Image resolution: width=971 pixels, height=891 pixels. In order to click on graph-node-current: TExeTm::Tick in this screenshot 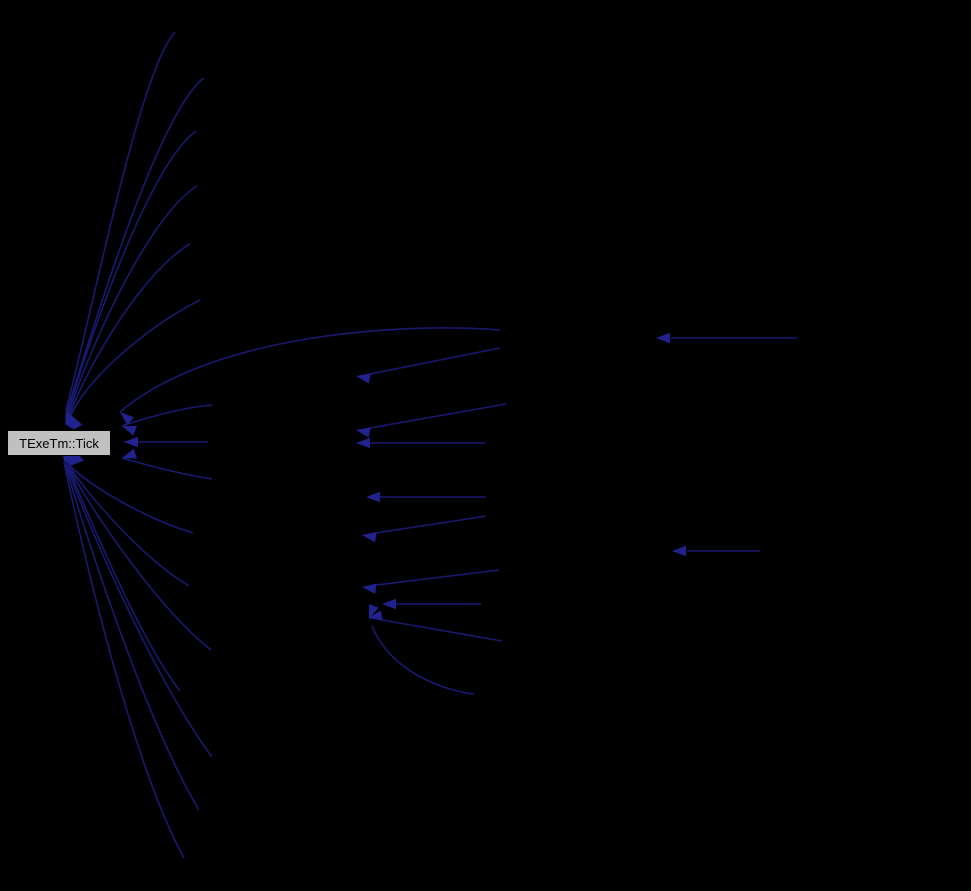, I will do `click(59, 443)`.